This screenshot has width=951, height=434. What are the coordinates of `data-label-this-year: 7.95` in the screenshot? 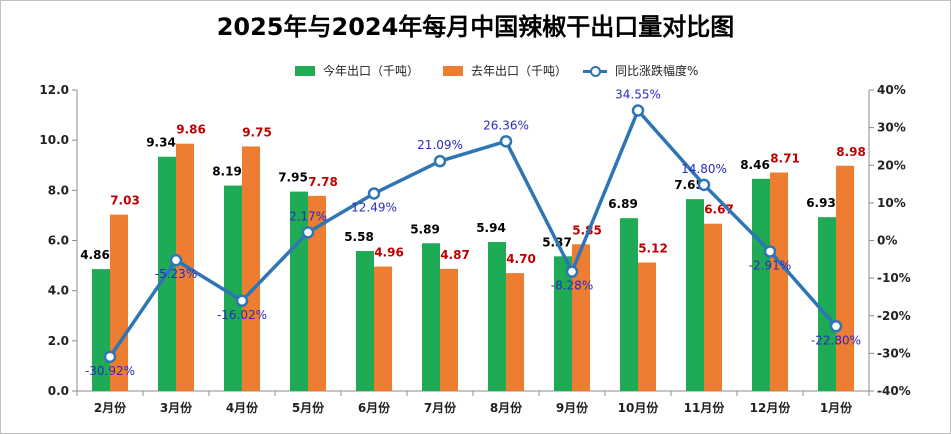 It's located at (293, 178).